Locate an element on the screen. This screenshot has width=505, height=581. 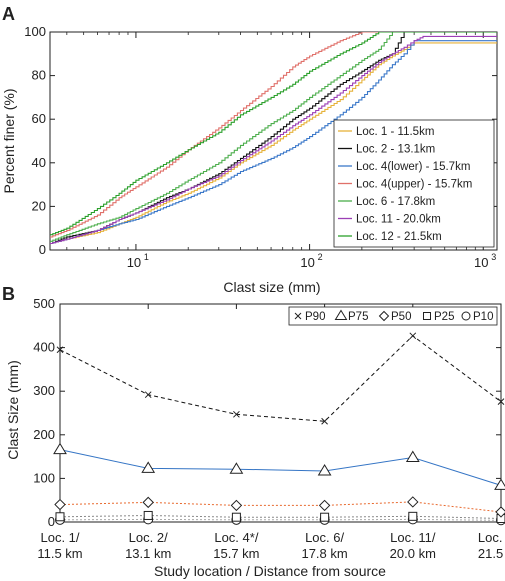
panel-b-x-tick-label: 11.5 km is located at coordinates (59, 553).